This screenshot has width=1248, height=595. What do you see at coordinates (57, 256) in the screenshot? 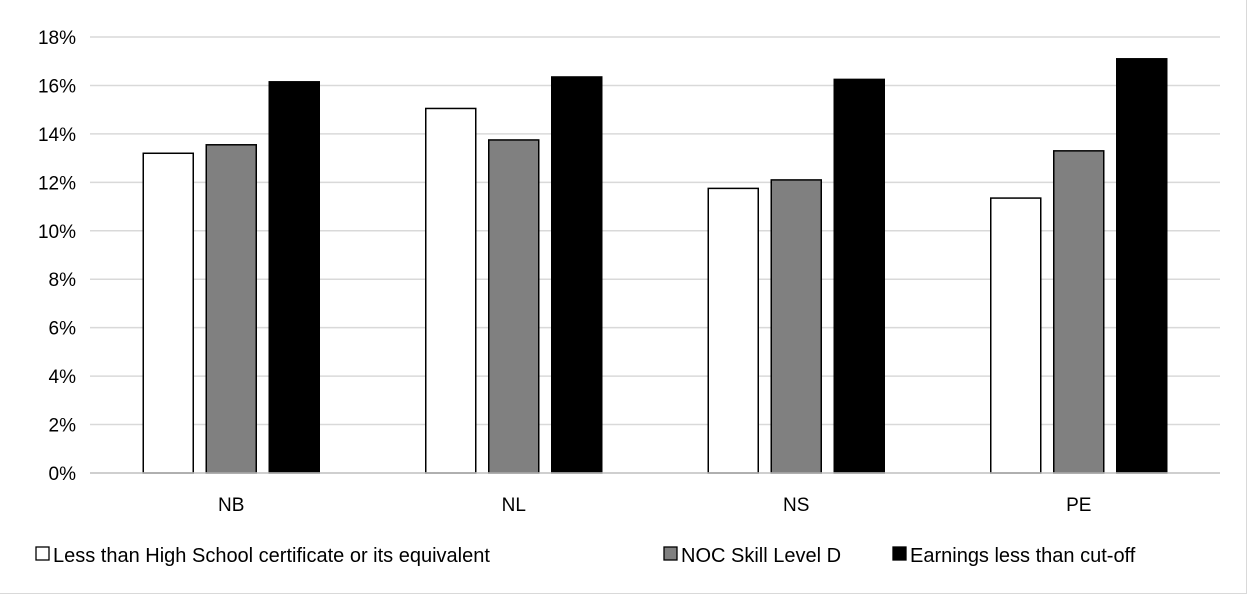
I see `y-axis-tick-labels: 0% 2% 4% 6% 8% 10% 12% 14% 16% 18%` at bounding box center [57, 256].